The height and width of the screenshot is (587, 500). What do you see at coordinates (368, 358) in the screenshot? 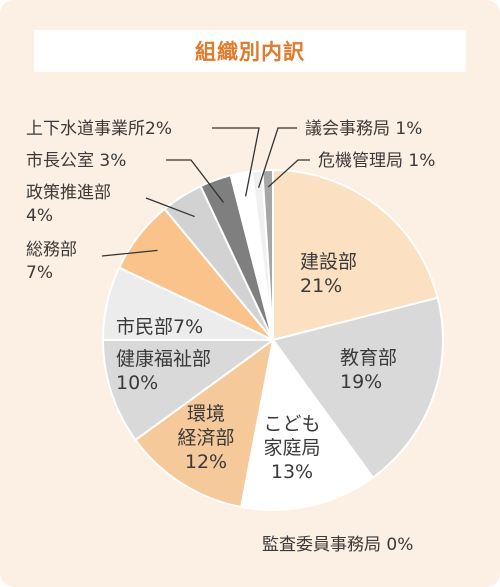
I see `slice-label: 教育部` at bounding box center [368, 358].